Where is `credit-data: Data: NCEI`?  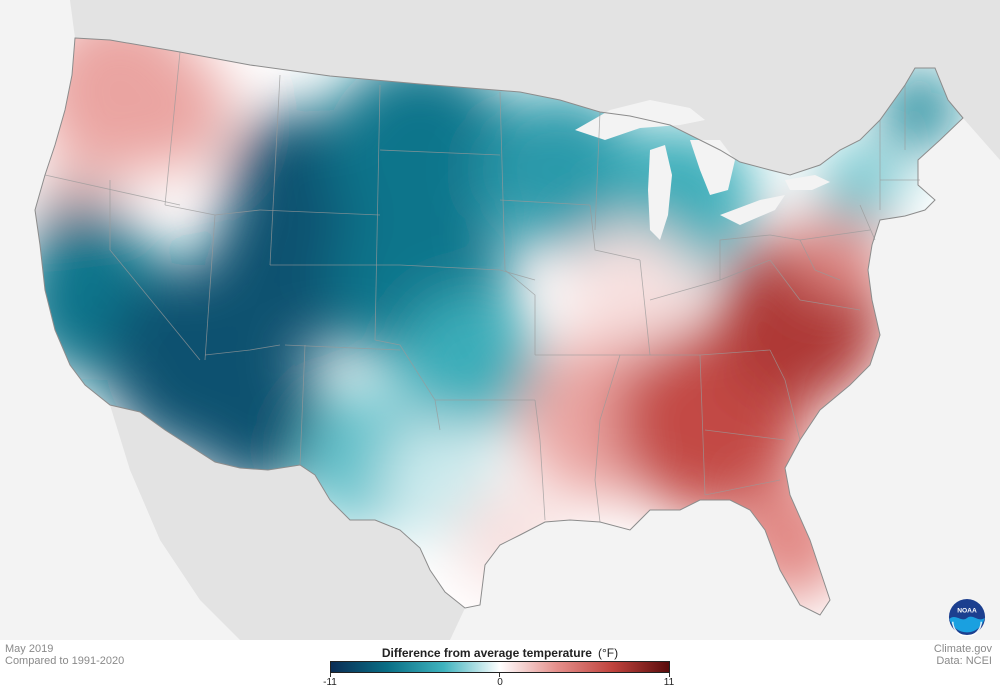
credit-data: Data: NCEI is located at coordinates (964, 661).